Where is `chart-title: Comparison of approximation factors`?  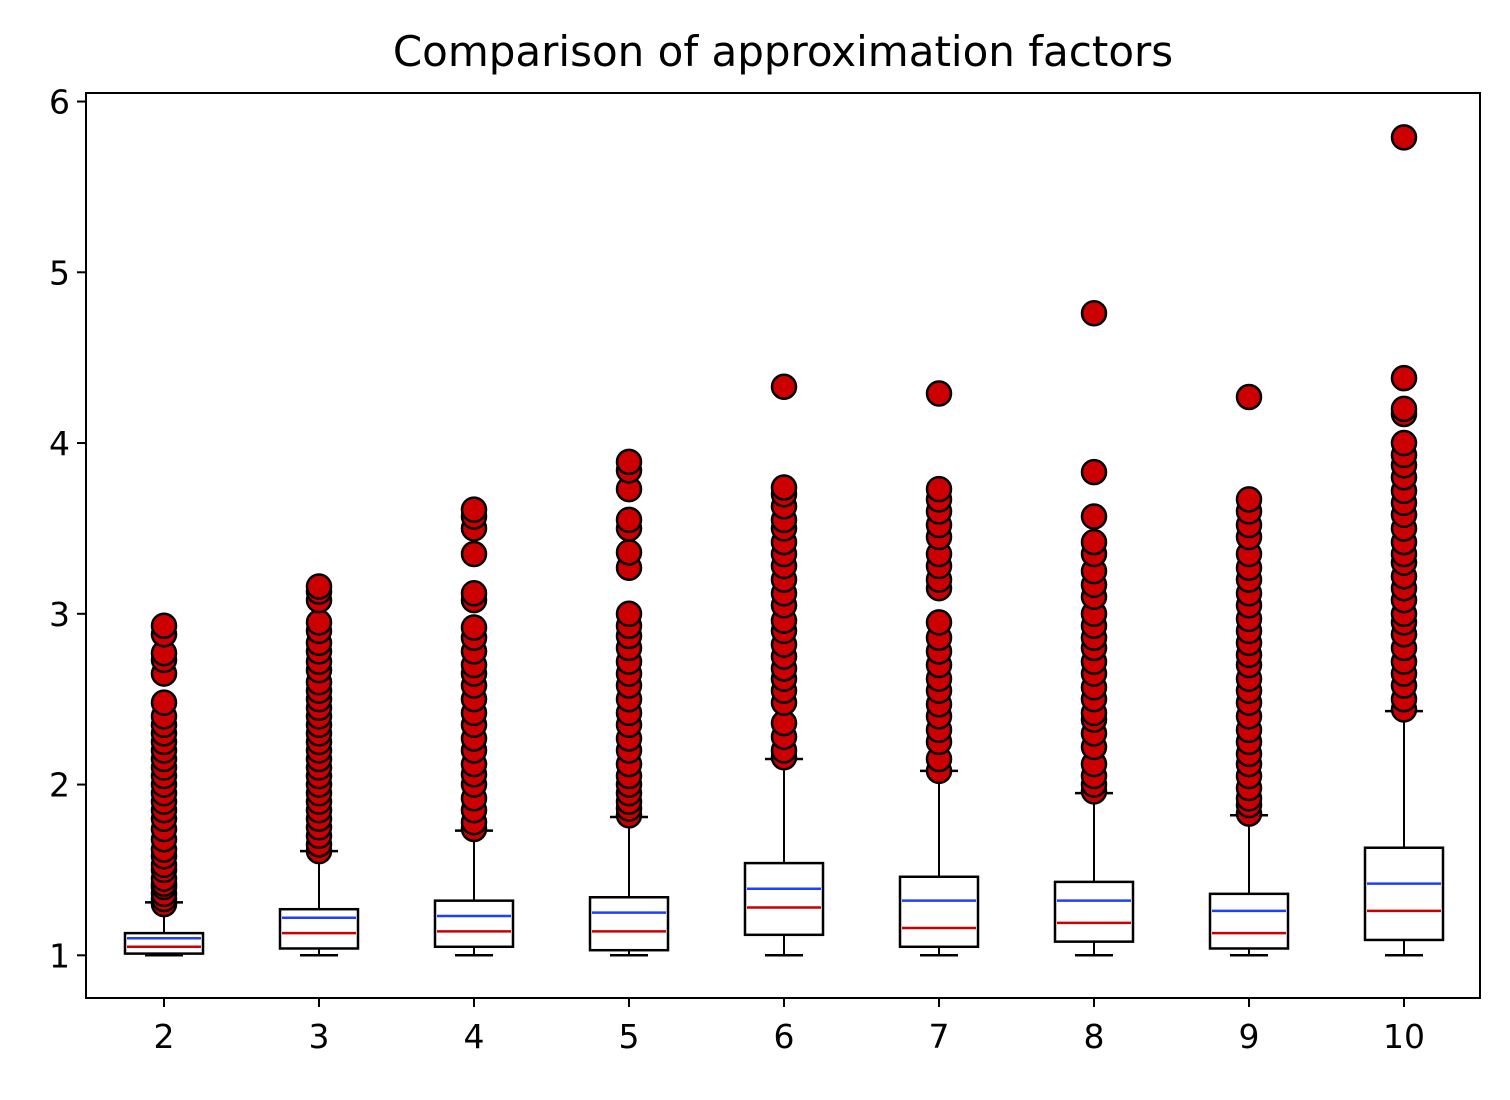
chart-title: Comparison of approximation factors is located at coordinates (783, 51).